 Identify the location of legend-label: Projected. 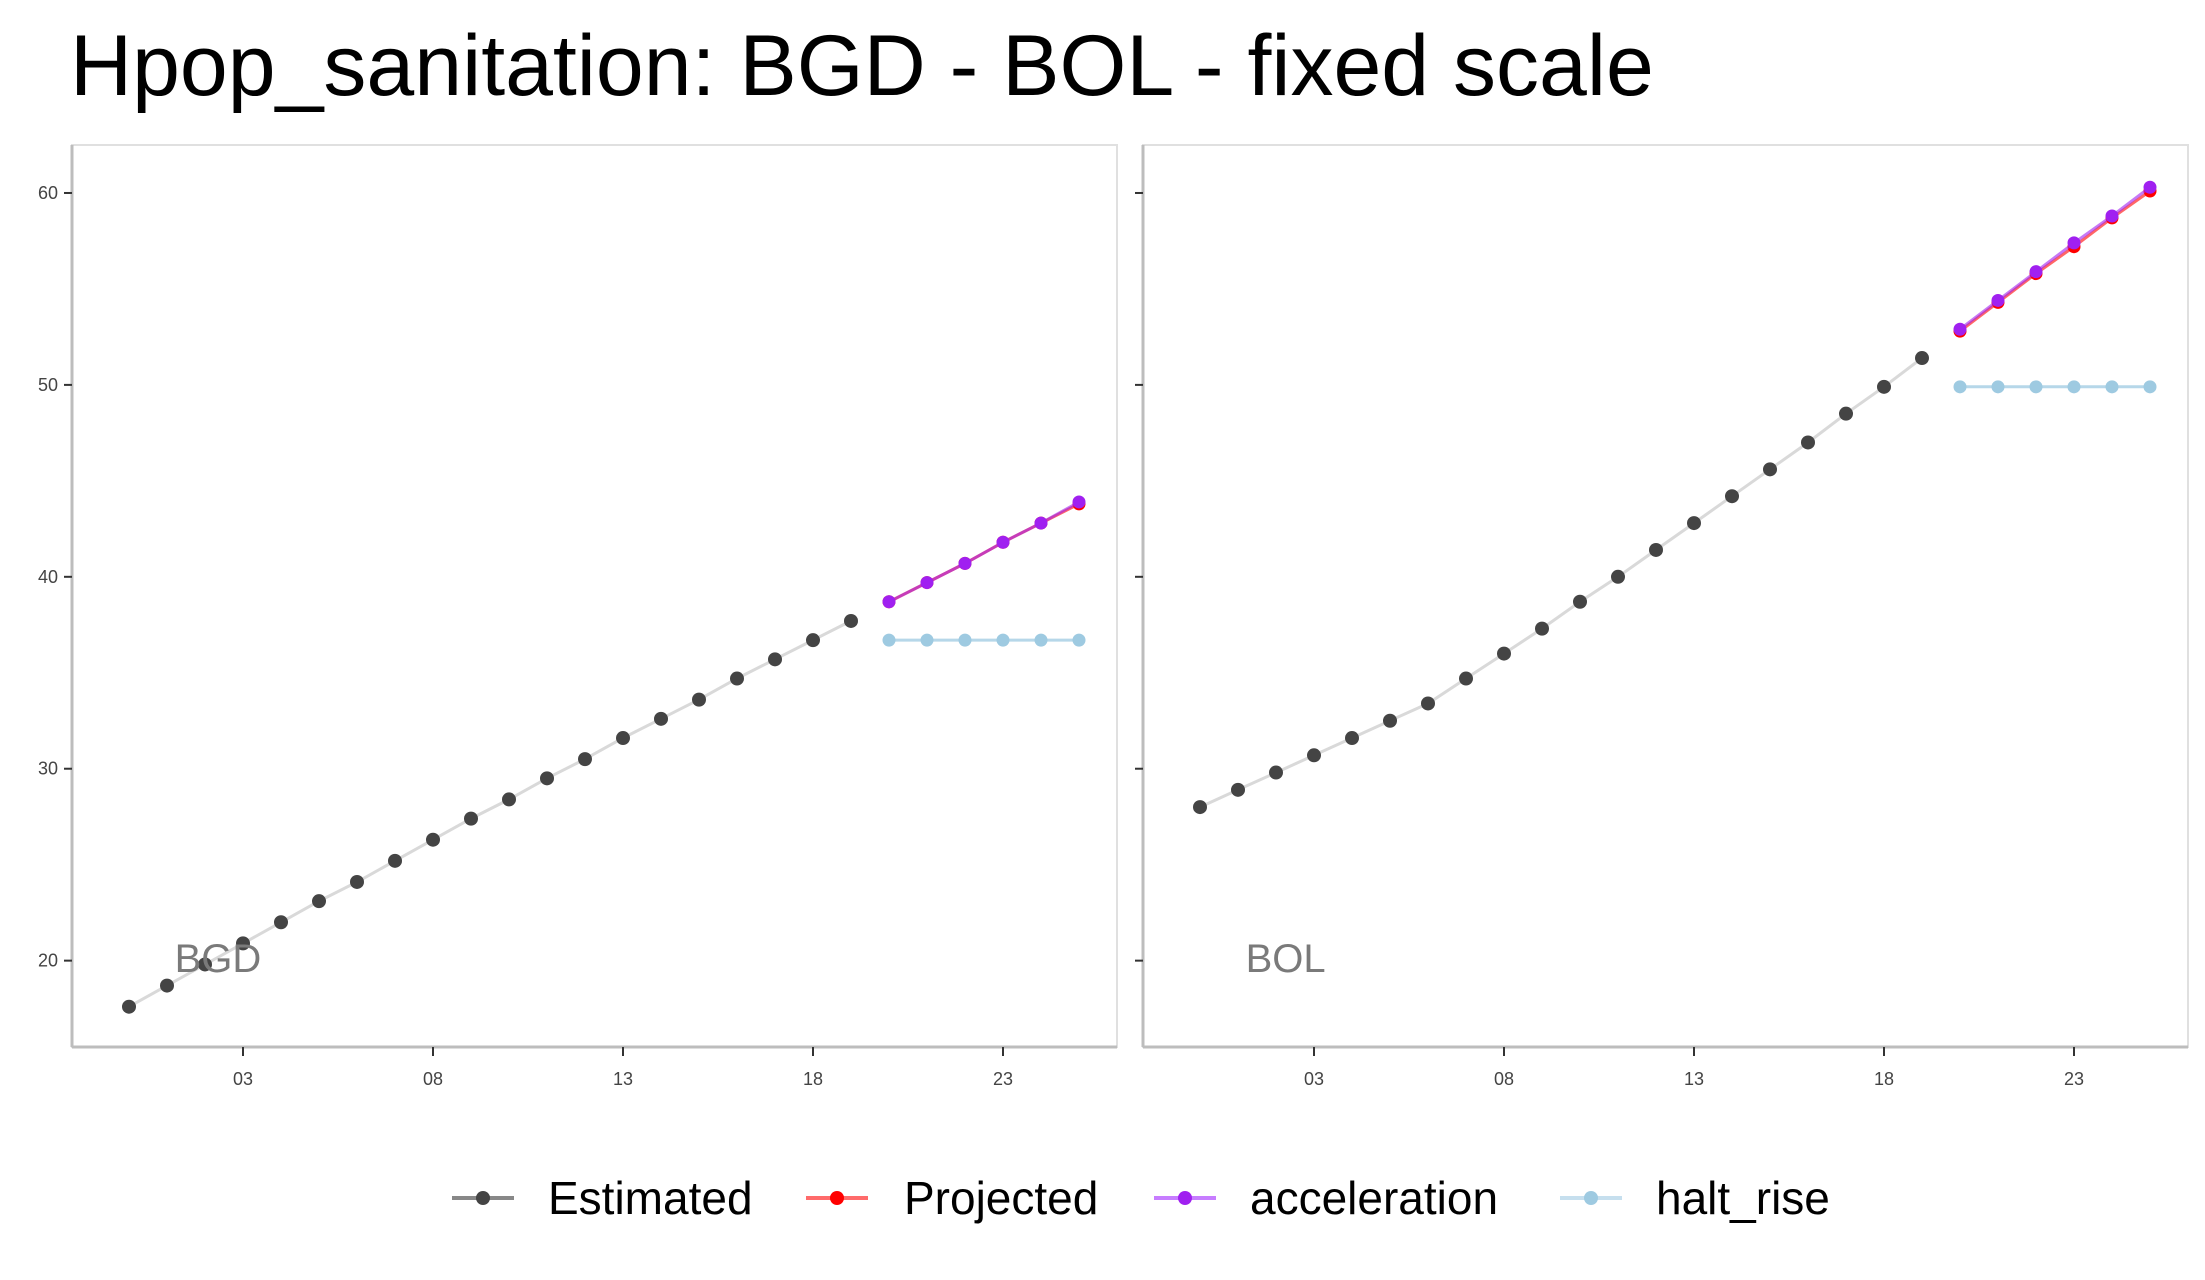
(1001, 1198).